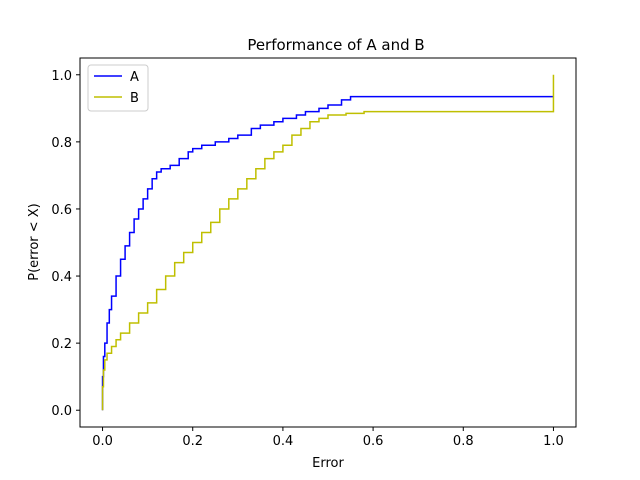 The image size is (640, 480). I want to click on chart-title: Performance of A and B, so click(335, 45).